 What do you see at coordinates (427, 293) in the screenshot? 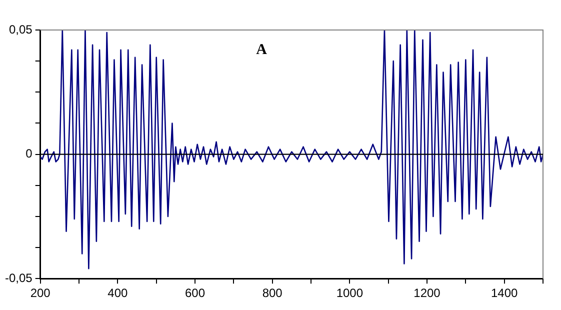
I see `x-tick-label: 1200` at bounding box center [427, 293].